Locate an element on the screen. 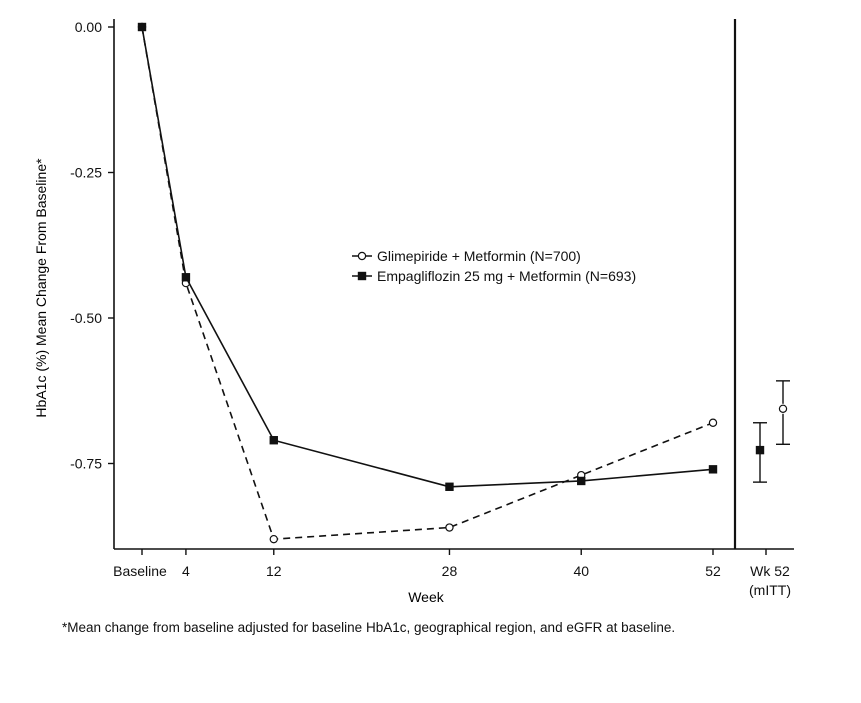 The width and height of the screenshot is (861, 703). x-axis-label: Week is located at coordinates (426, 597).